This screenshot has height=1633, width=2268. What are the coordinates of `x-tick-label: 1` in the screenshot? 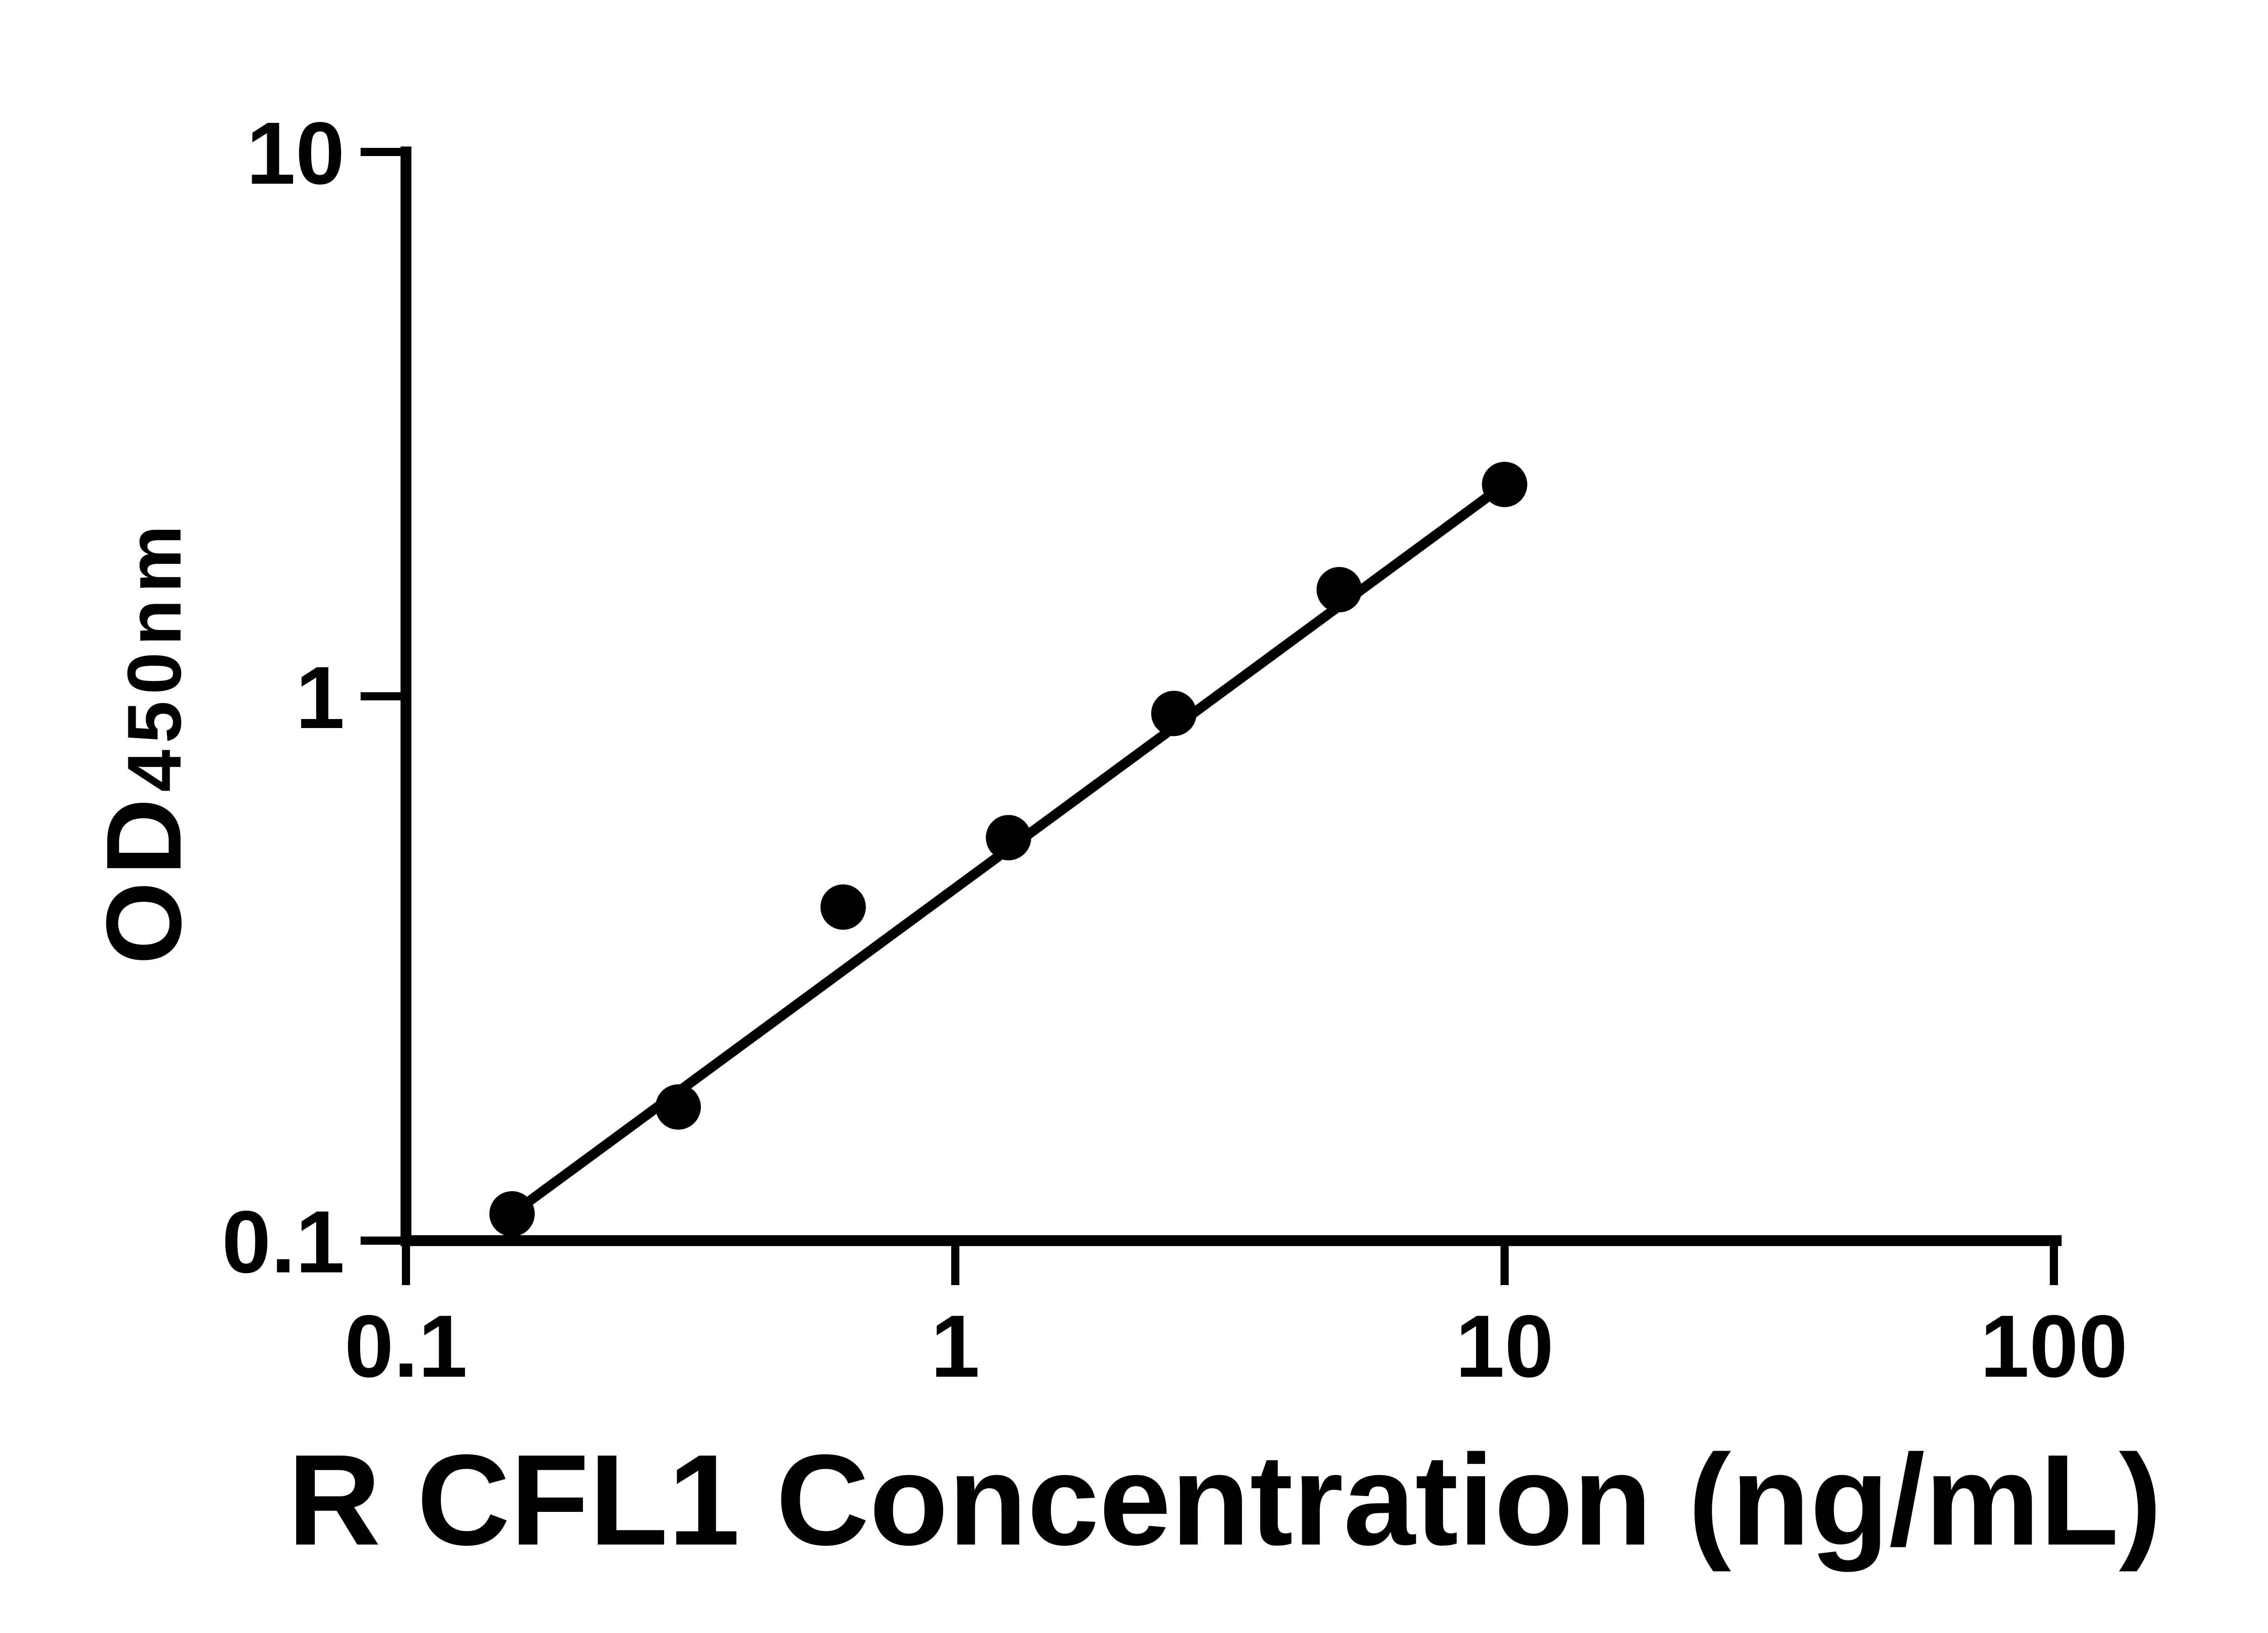 It's located at (956, 1346).